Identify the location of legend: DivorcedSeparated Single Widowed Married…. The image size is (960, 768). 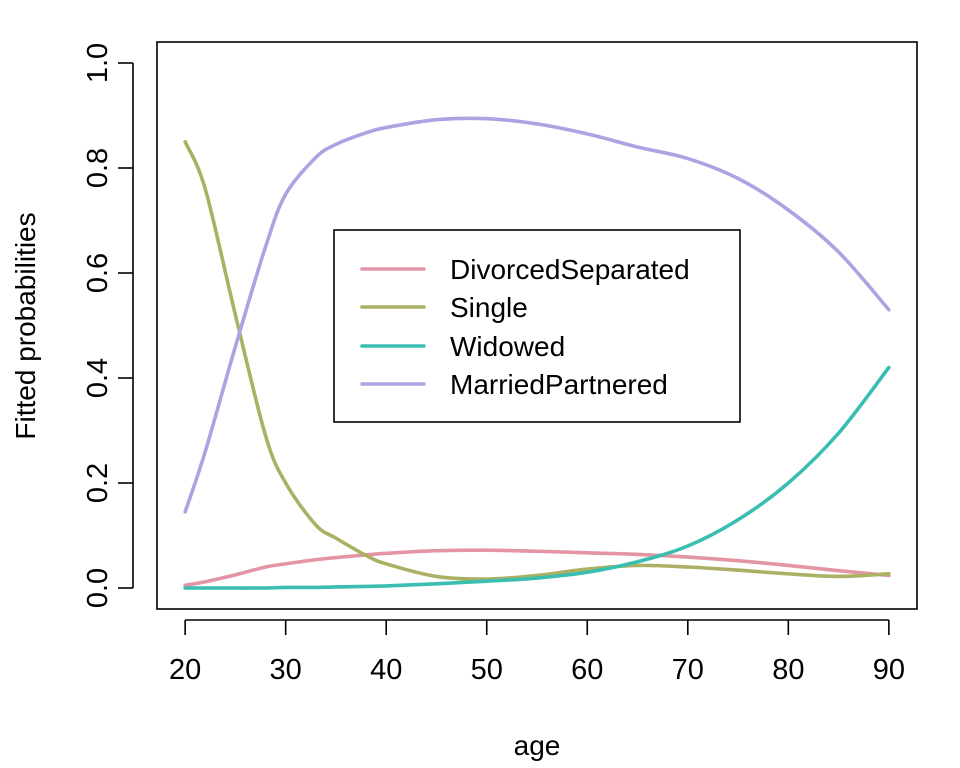
(537, 326).